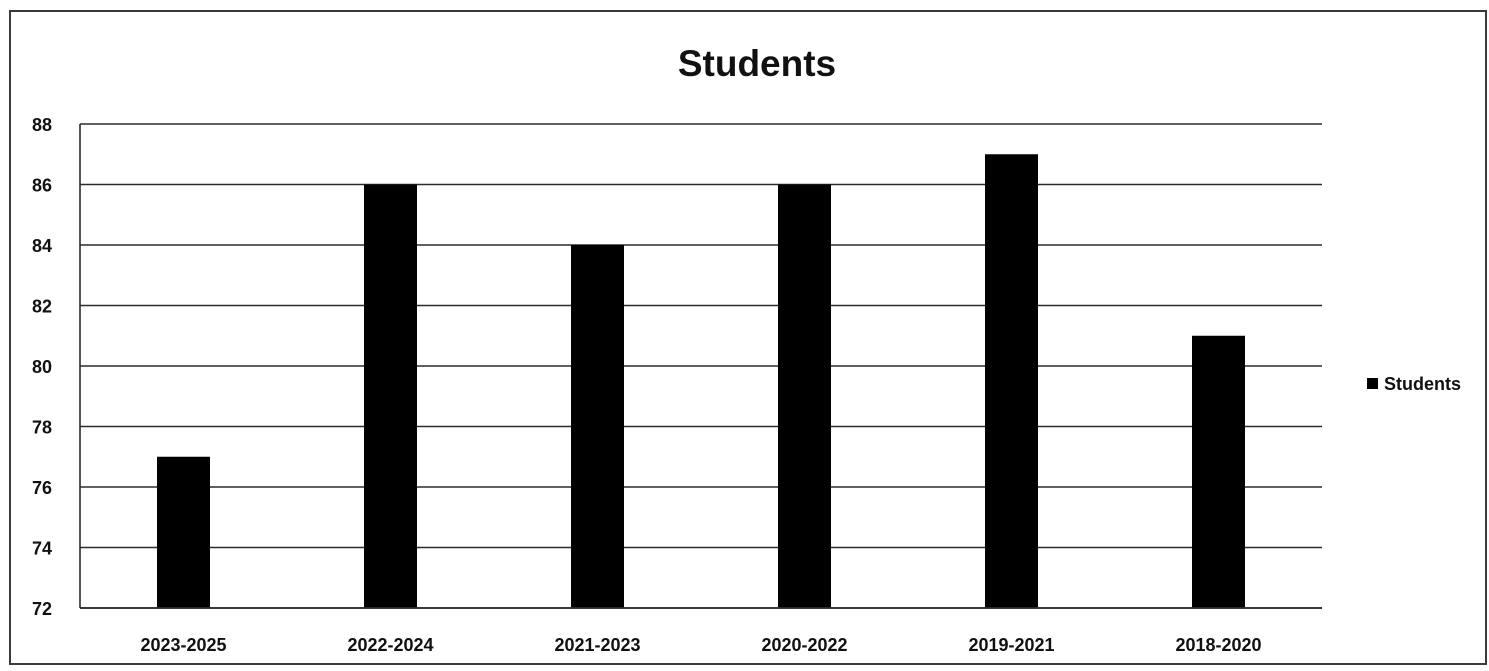 The height and width of the screenshot is (671, 1489). What do you see at coordinates (42, 186) in the screenshot?
I see `y-tick-label: 86` at bounding box center [42, 186].